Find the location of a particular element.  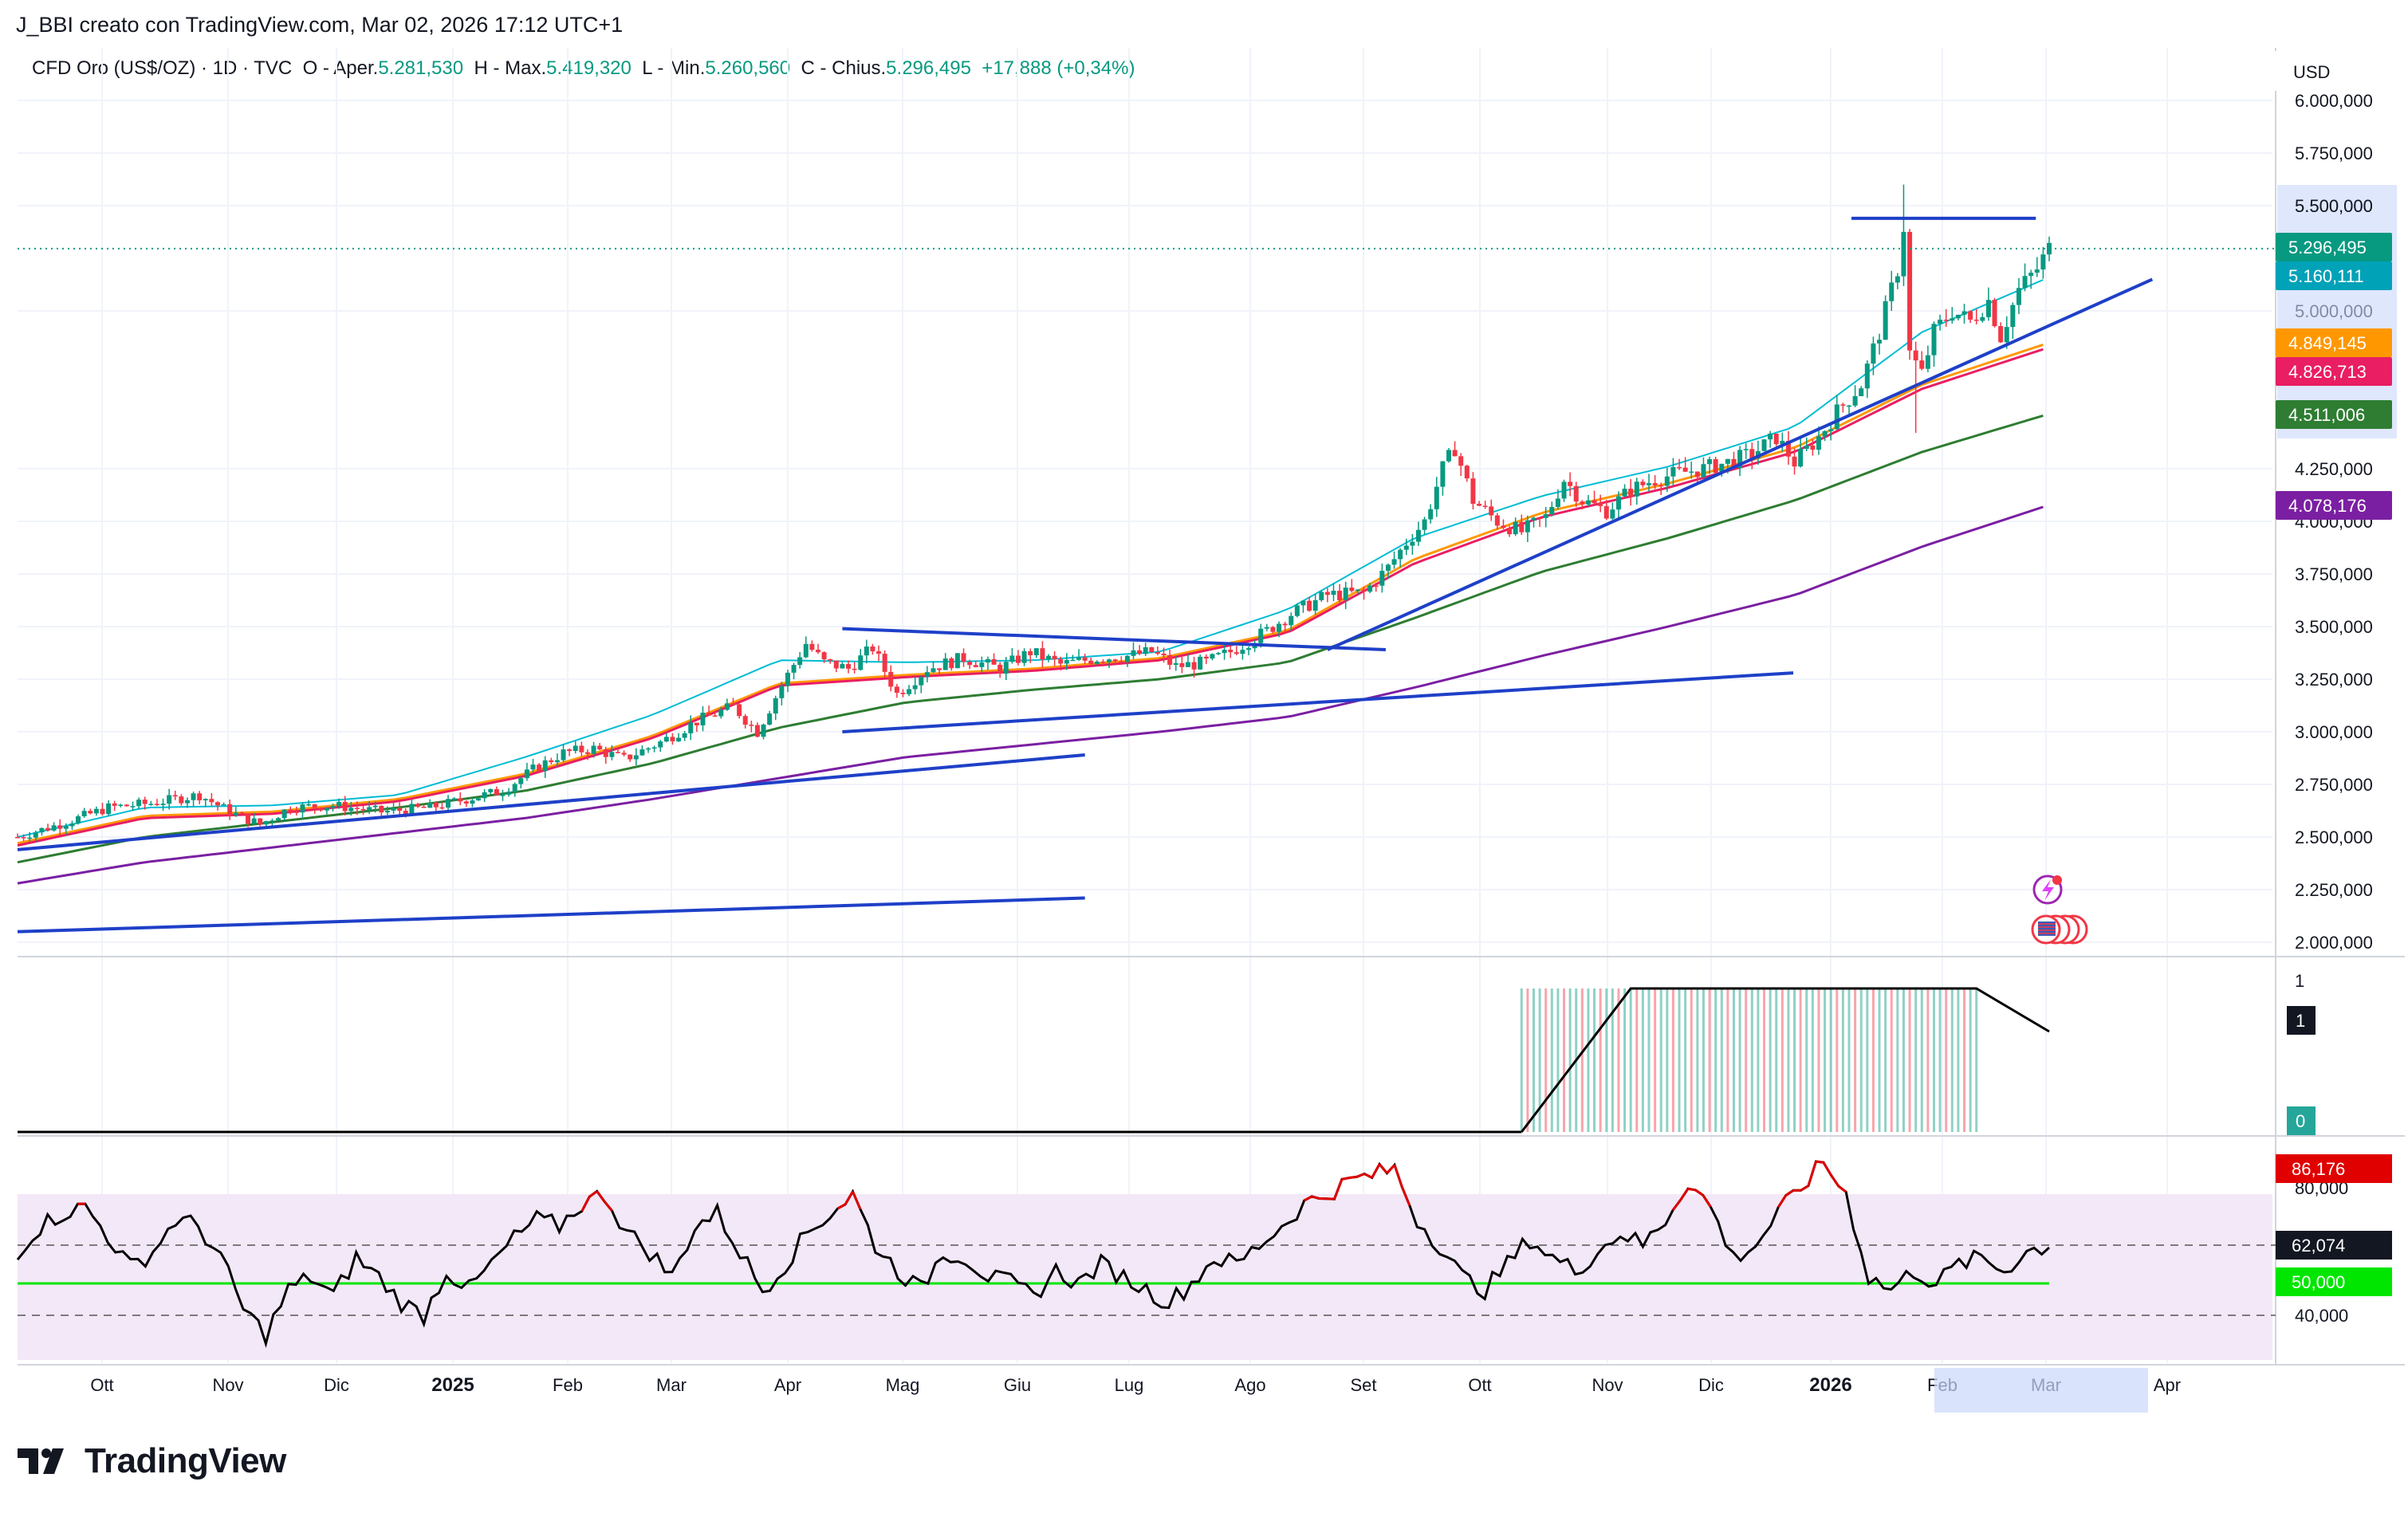

currency-button-bg is located at coordinates (2334, 71).